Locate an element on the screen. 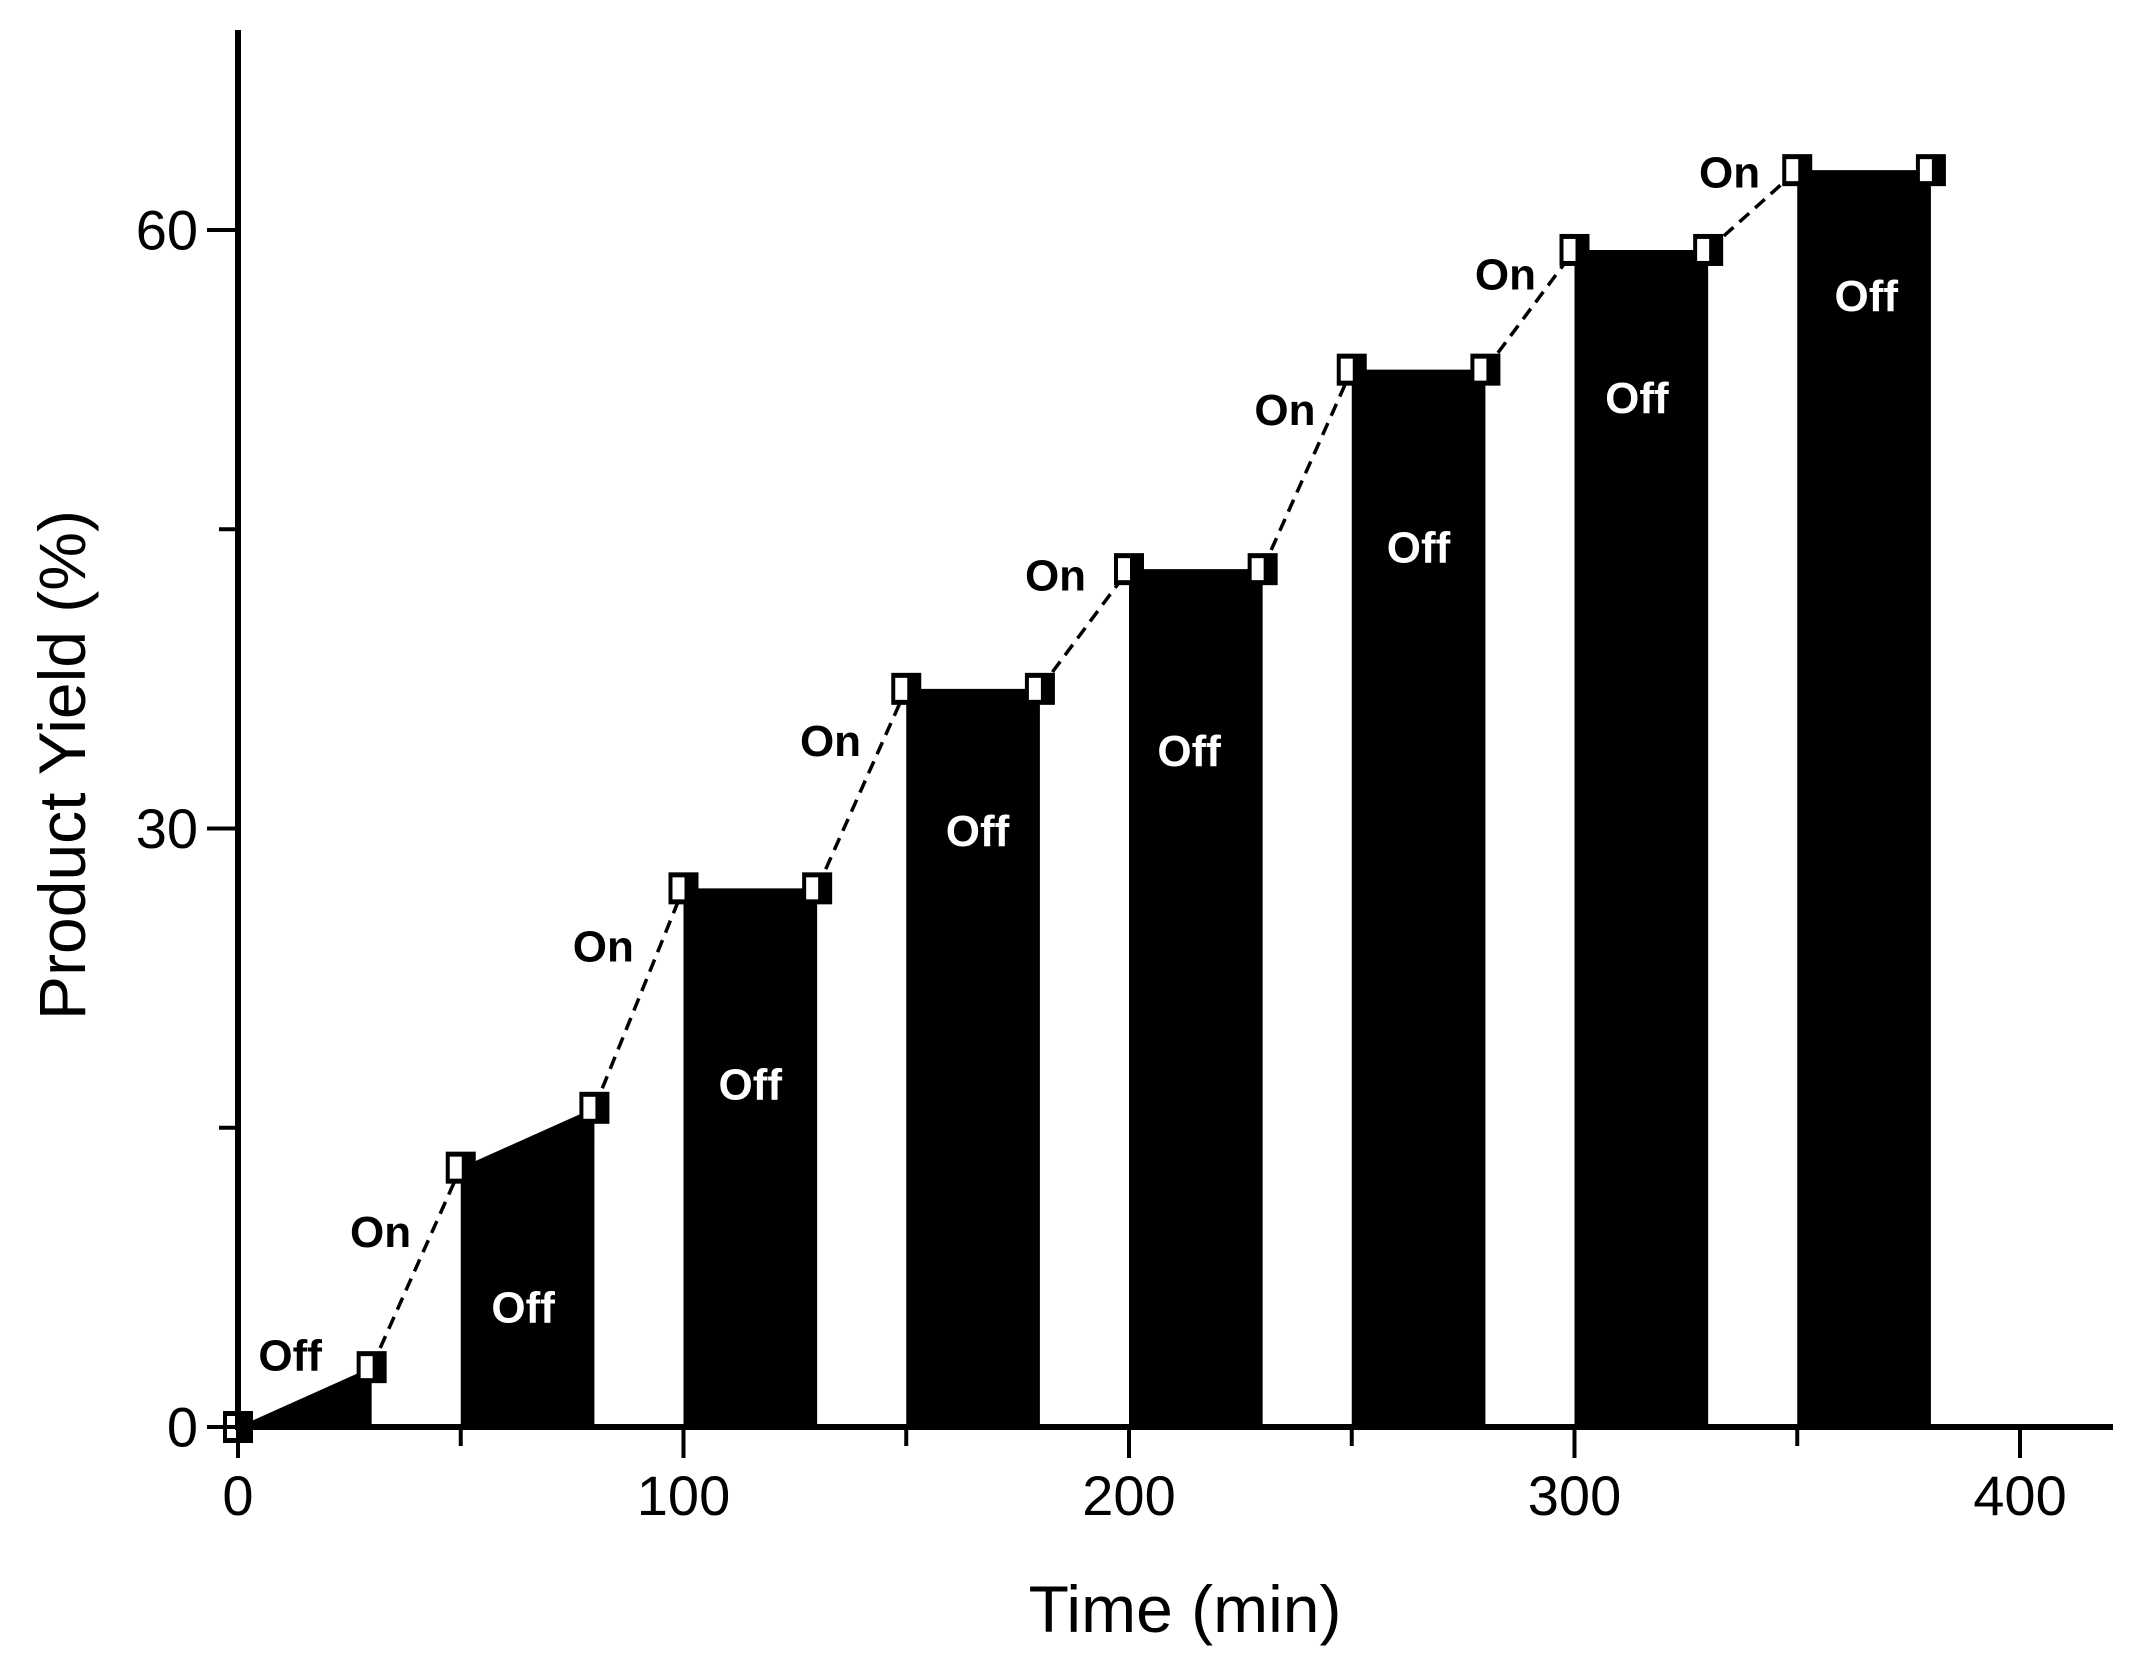  x-tick-label: 0 is located at coordinates (237, 1495).